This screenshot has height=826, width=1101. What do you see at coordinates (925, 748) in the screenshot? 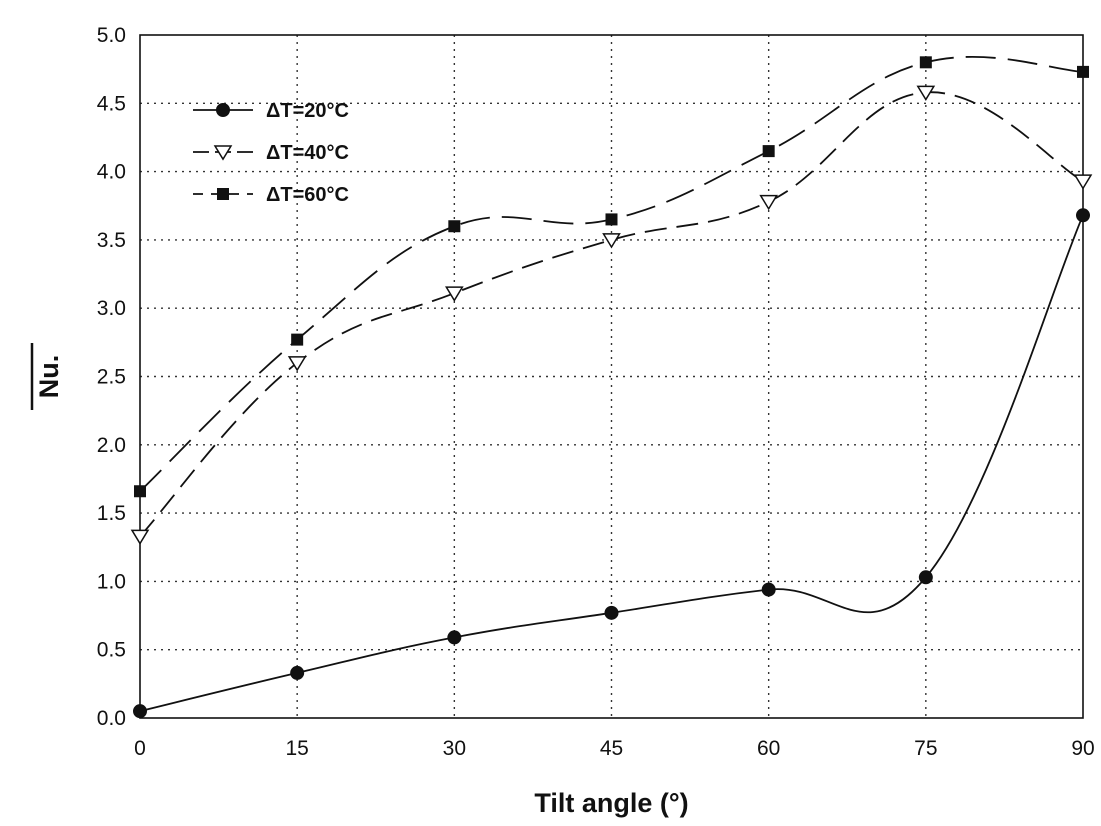
I see `x-tick-label: 75` at bounding box center [925, 748].